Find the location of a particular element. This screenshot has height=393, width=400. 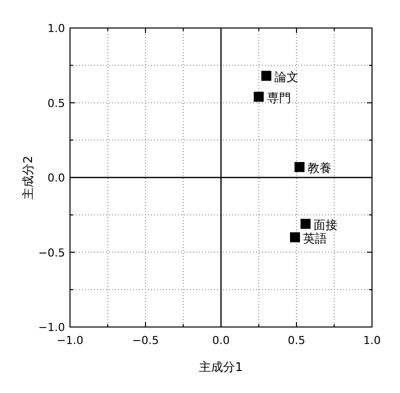

x-tick-label: −1.0 is located at coordinates (70, 340).